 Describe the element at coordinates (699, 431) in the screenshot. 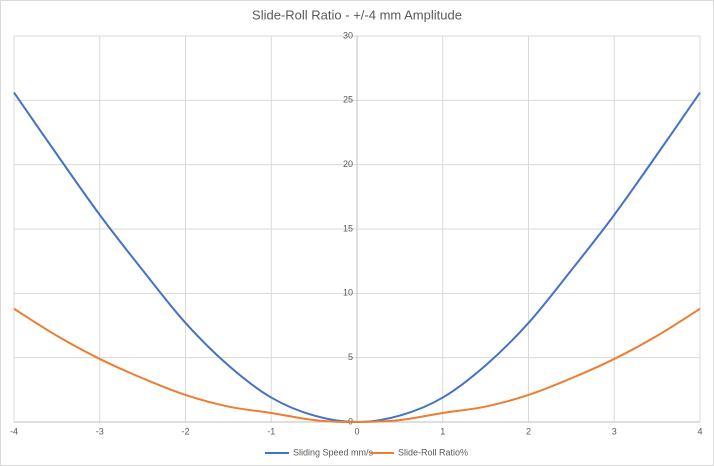

I see `x-tick-label: 4` at that location.